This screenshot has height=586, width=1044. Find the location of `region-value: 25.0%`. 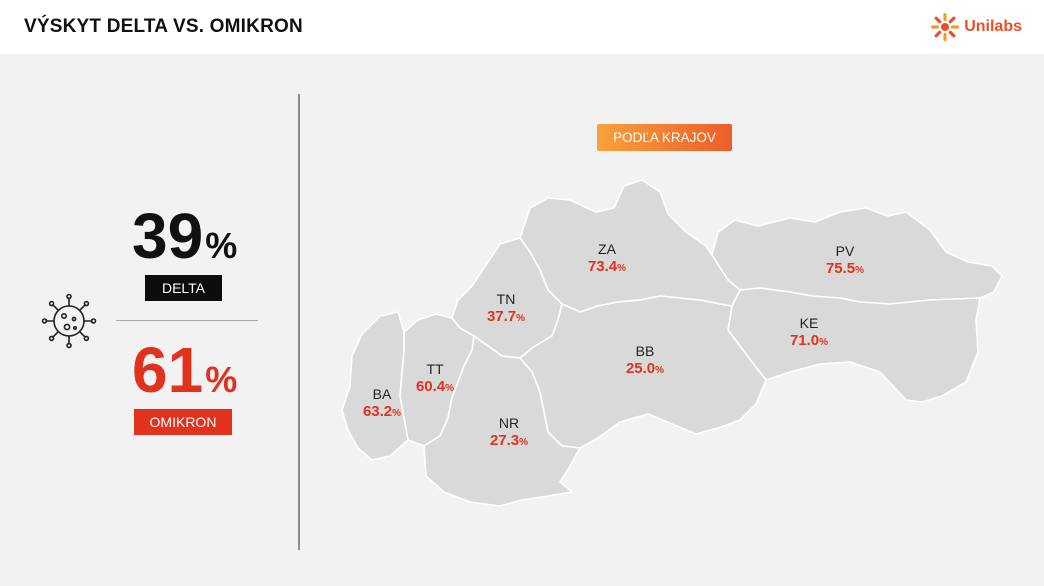

region-value: 25.0% is located at coordinates (645, 370).